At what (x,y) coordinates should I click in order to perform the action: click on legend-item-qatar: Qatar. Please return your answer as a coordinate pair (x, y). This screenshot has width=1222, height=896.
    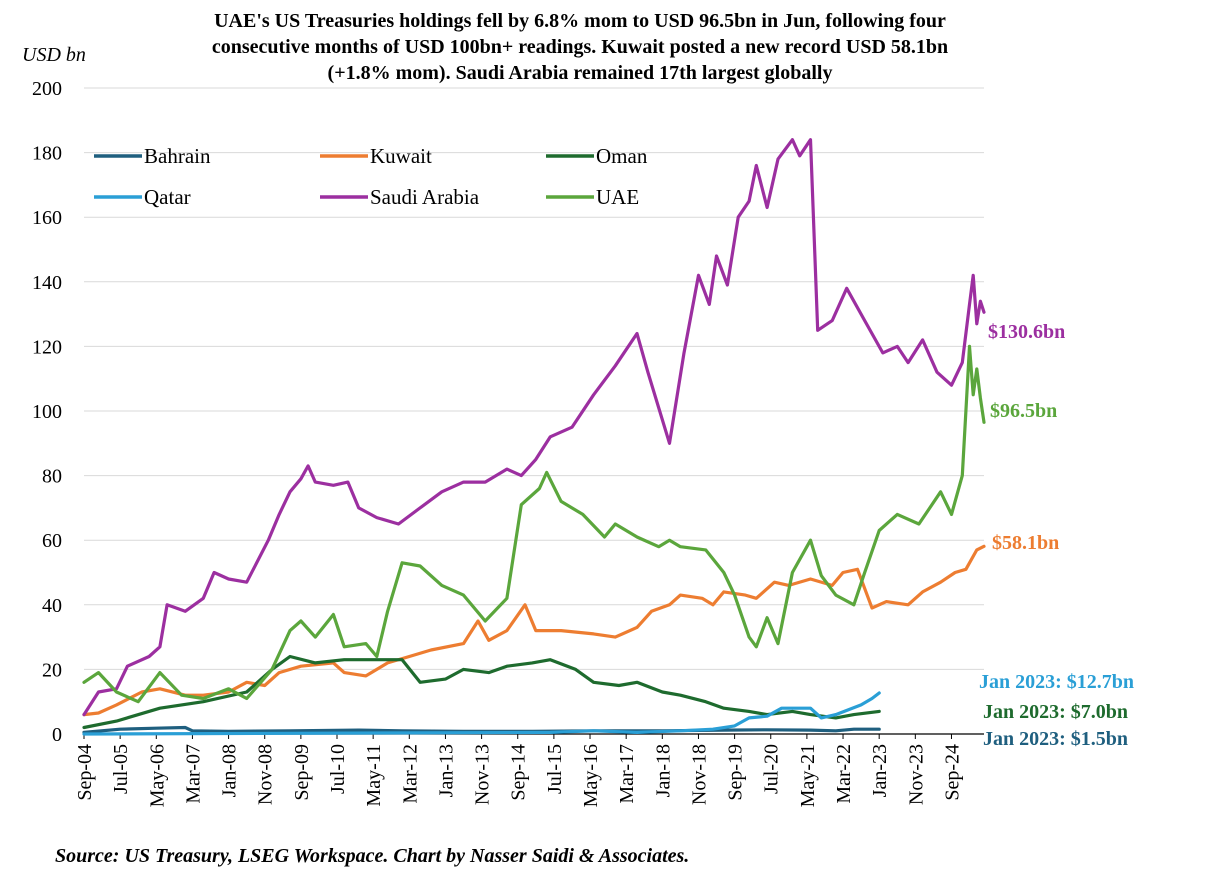
    Looking at the image, I should click on (142, 197).